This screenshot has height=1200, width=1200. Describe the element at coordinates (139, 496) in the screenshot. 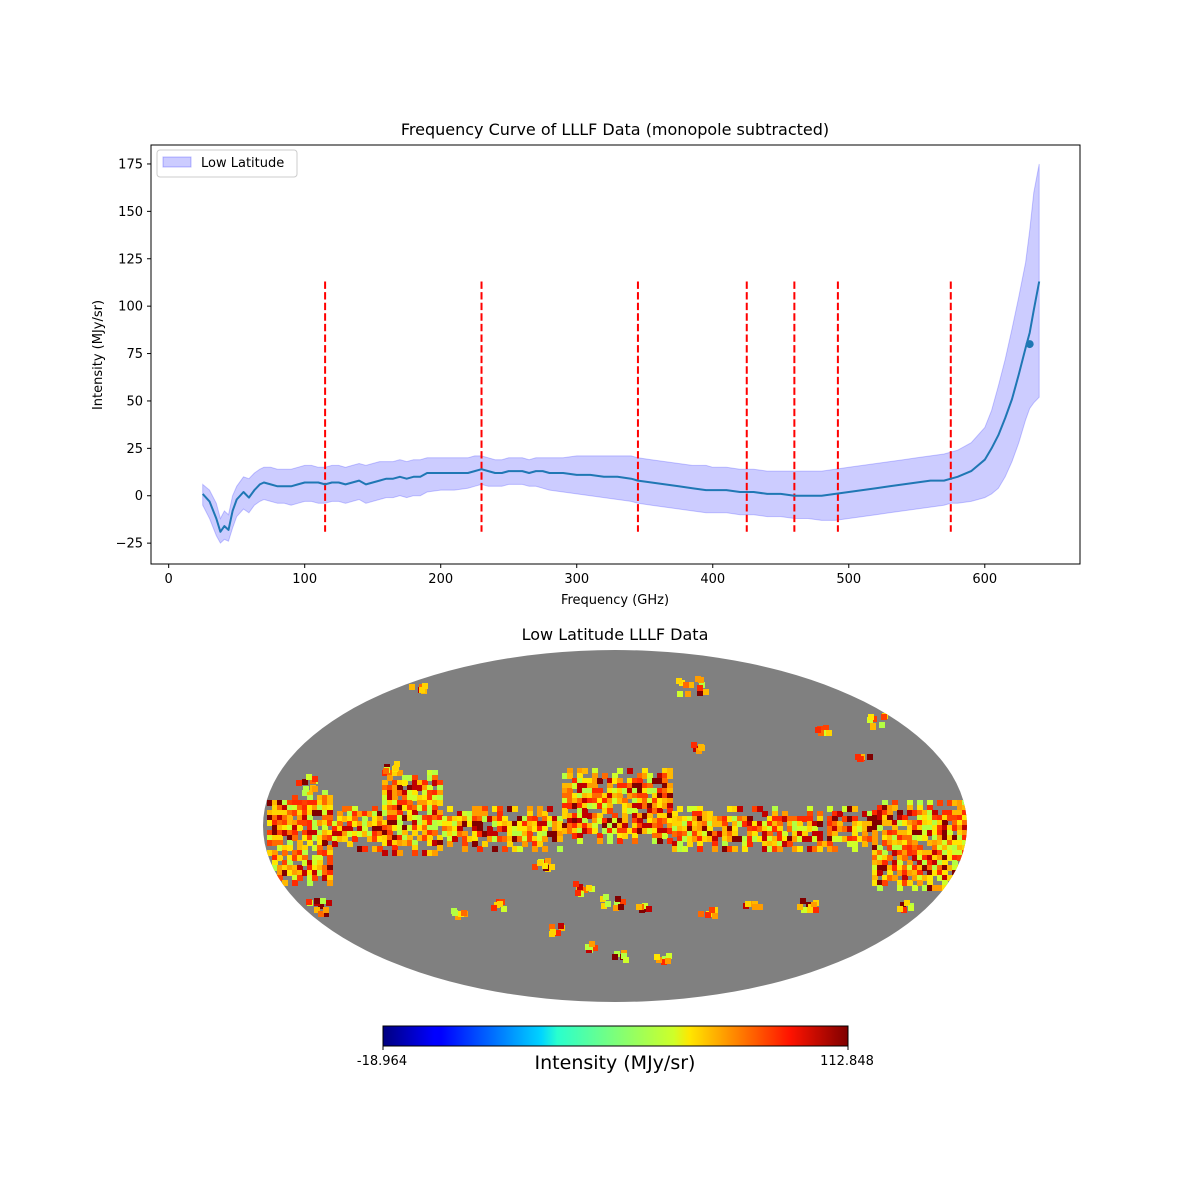

I see `y-tick-label: 0` at that location.